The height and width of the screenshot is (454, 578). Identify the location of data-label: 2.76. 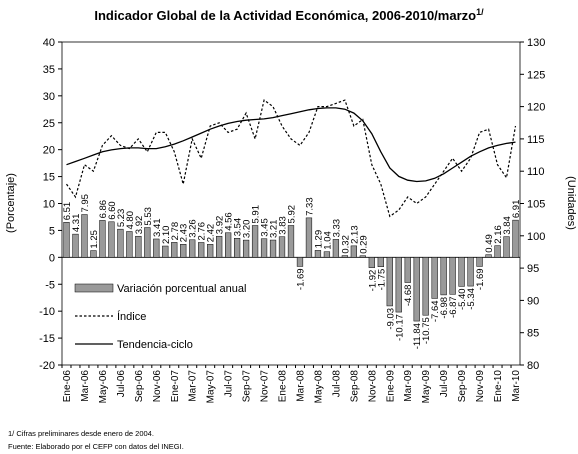
(202, 231).